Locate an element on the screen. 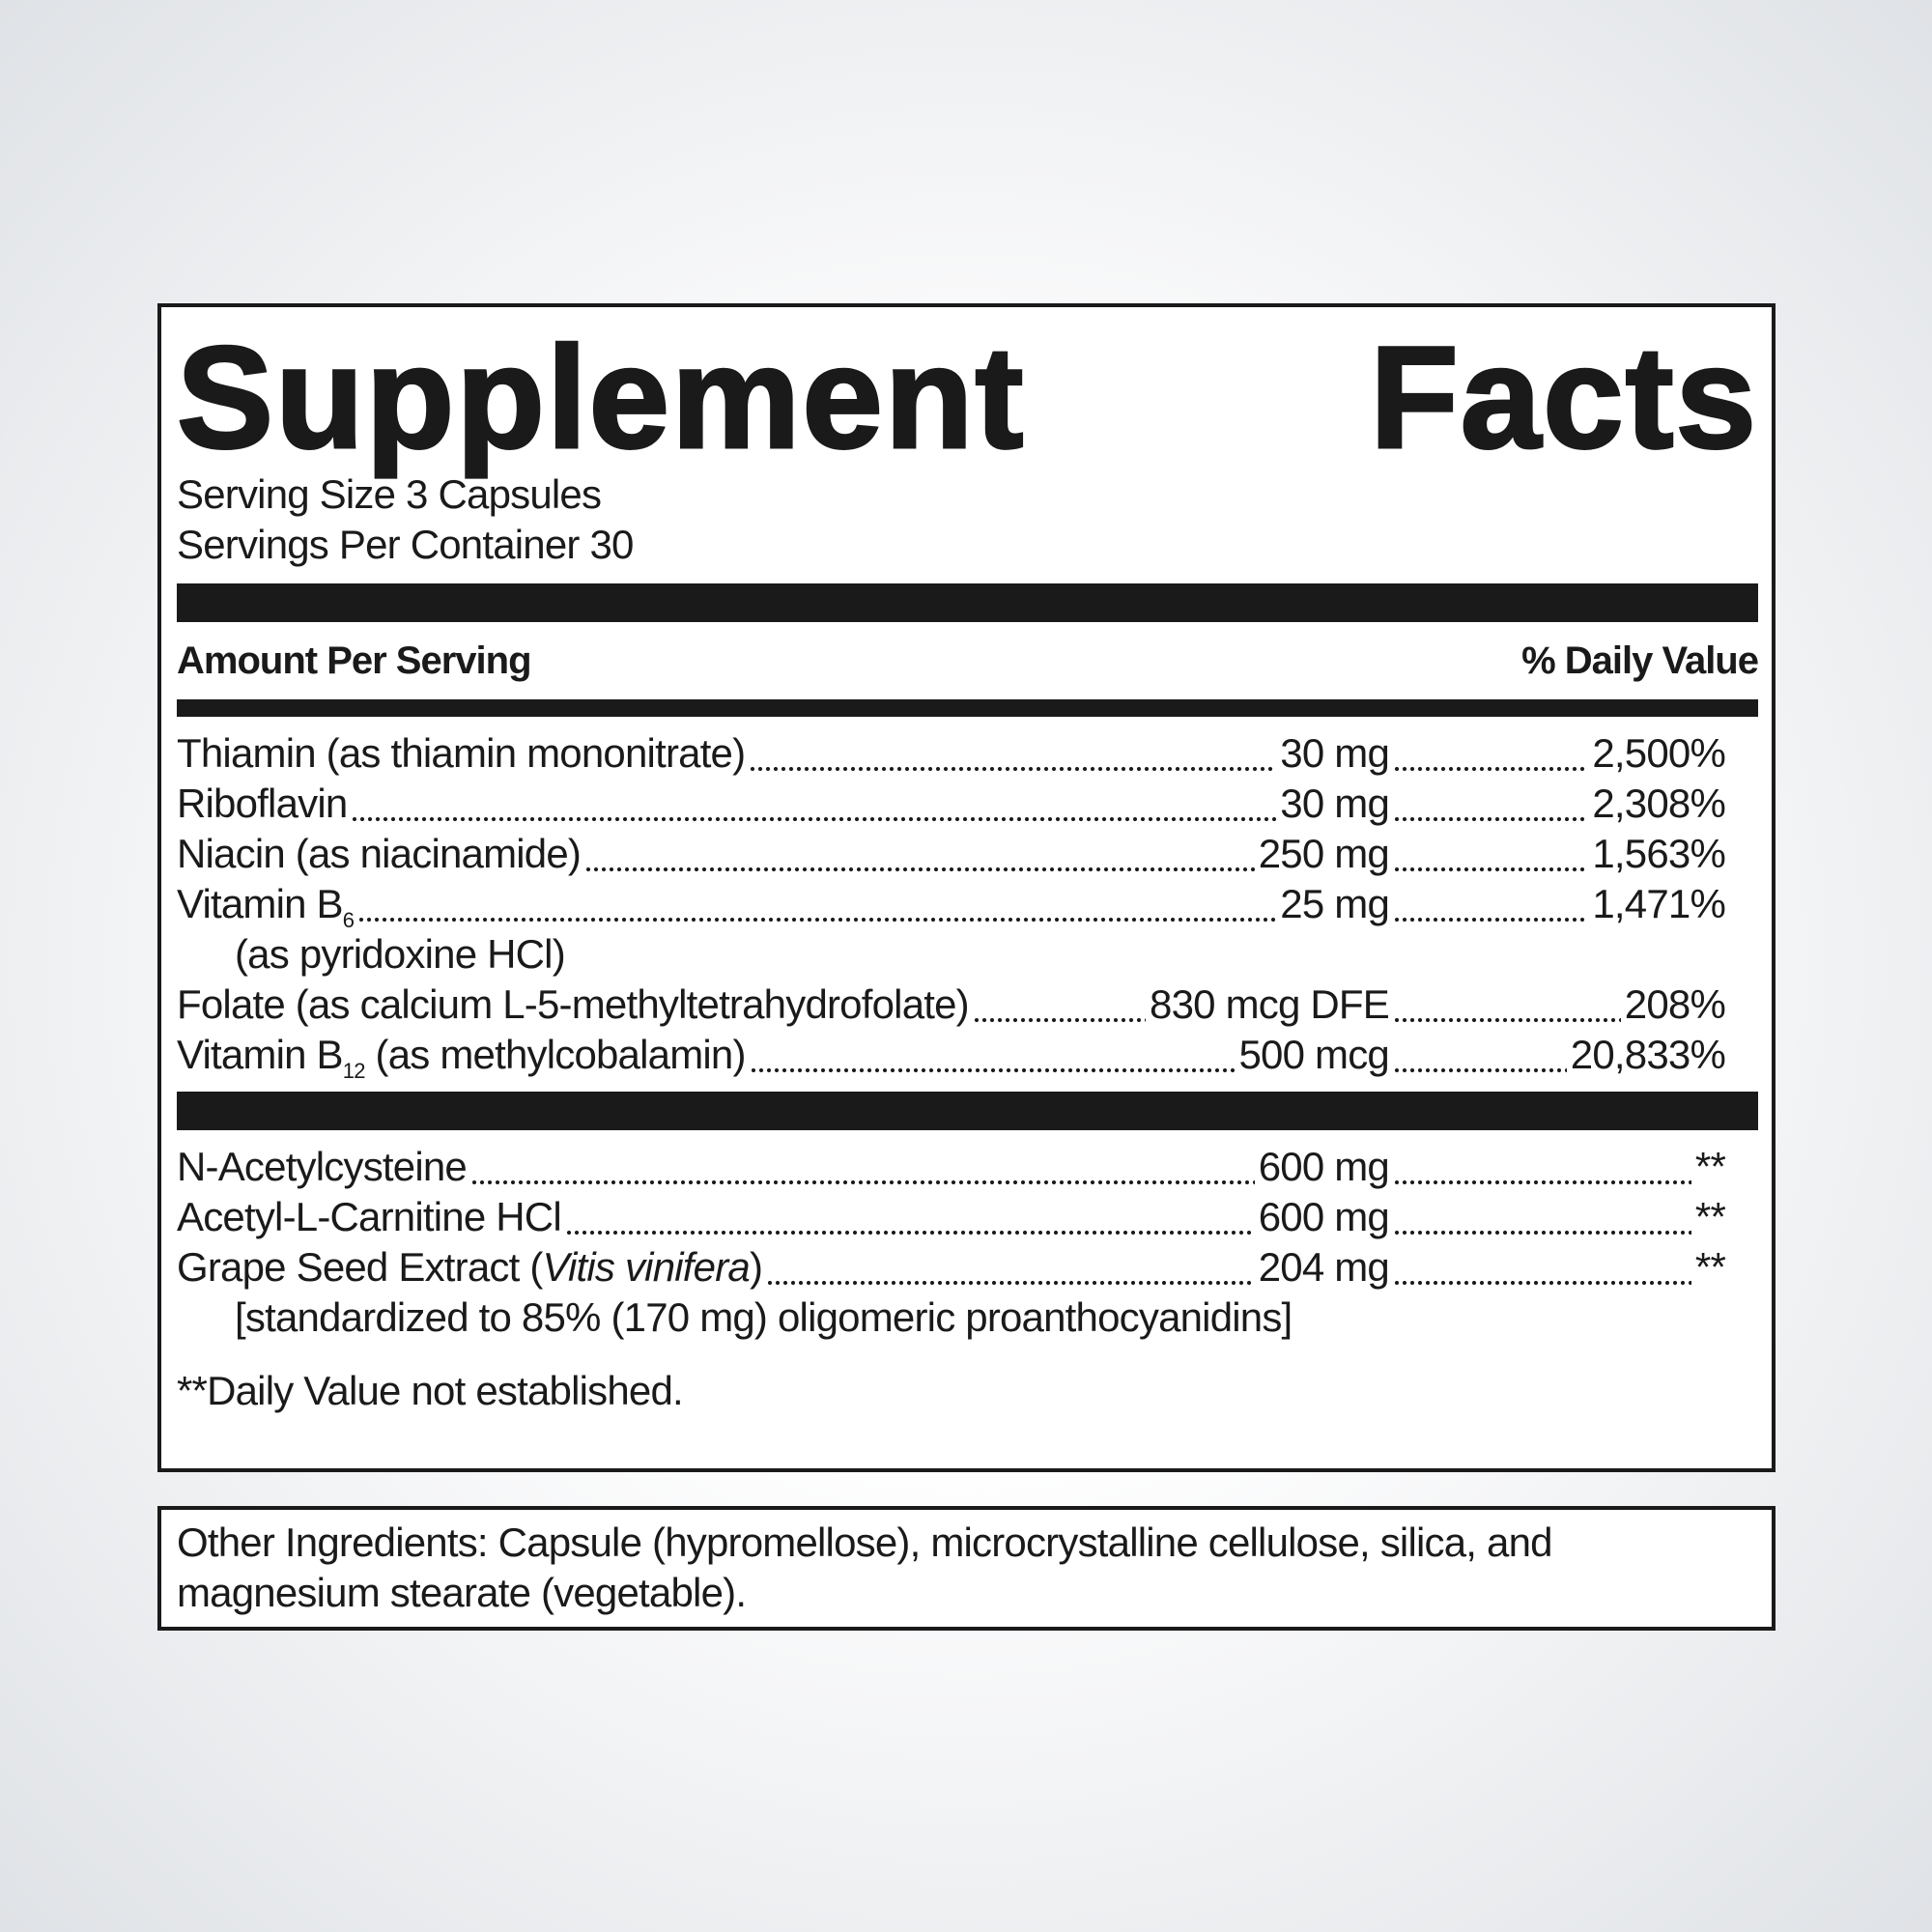 This screenshot has width=1932, height=1932. name: Thiamin (as thiamin mononitrate) is located at coordinates (461, 753).